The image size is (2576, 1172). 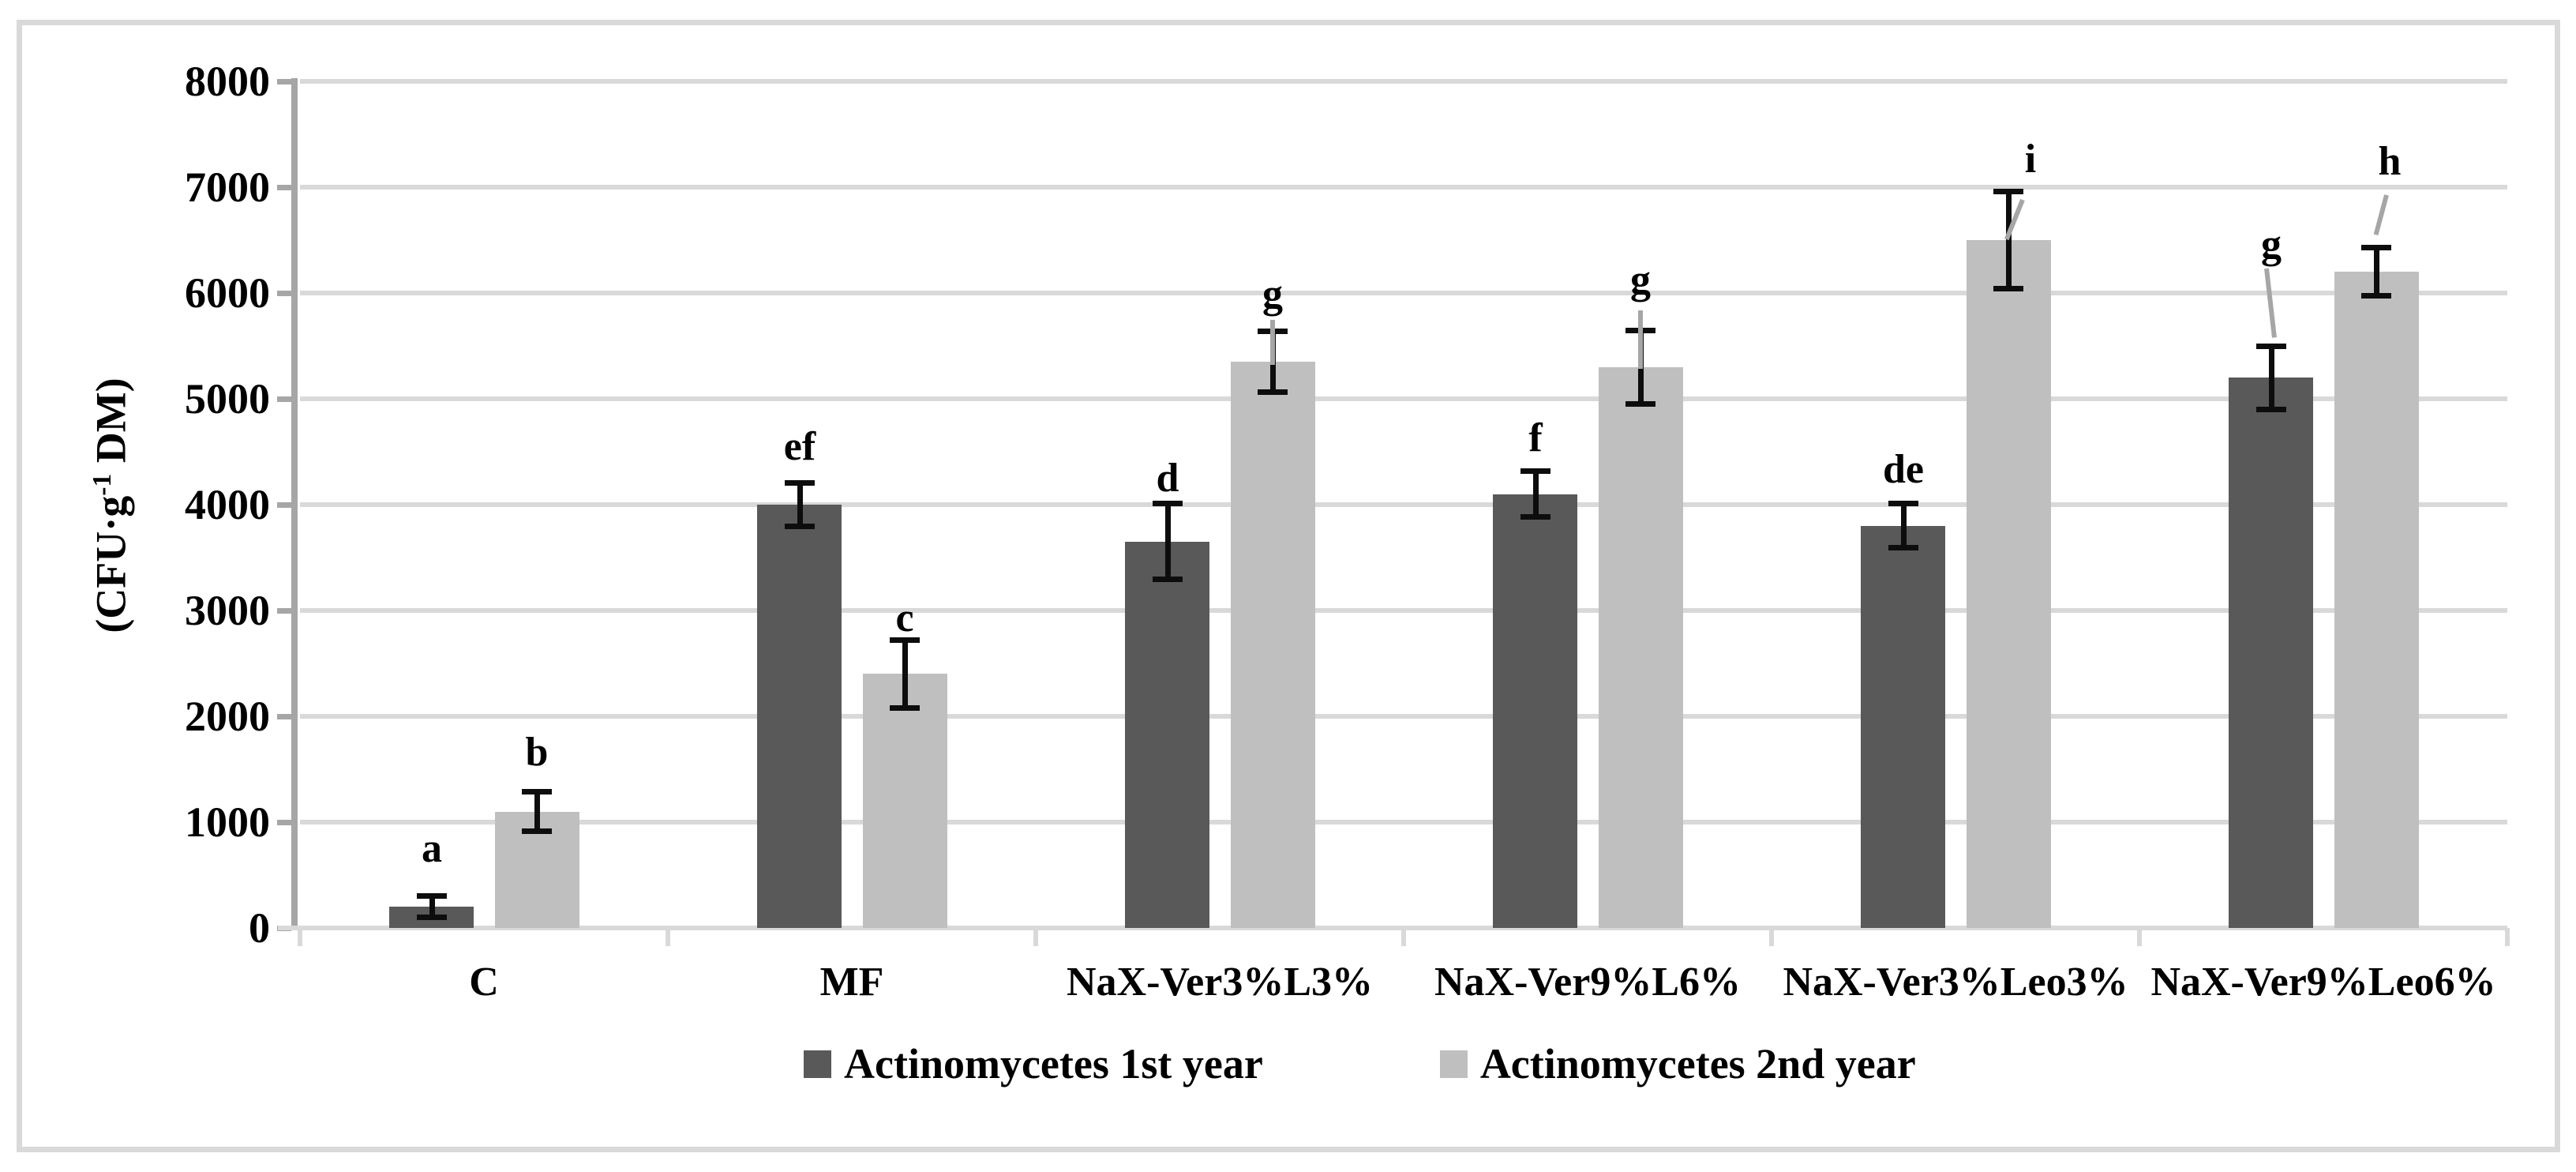 I want to click on legend-entry-year1: Actinomycetes 1st year, so click(x=1033, y=1064).